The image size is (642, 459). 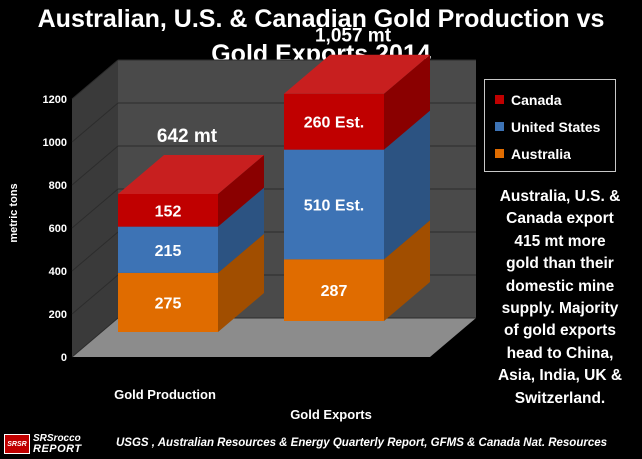 I want to click on total-label: 1,057 mt, so click(x=353, y=36).